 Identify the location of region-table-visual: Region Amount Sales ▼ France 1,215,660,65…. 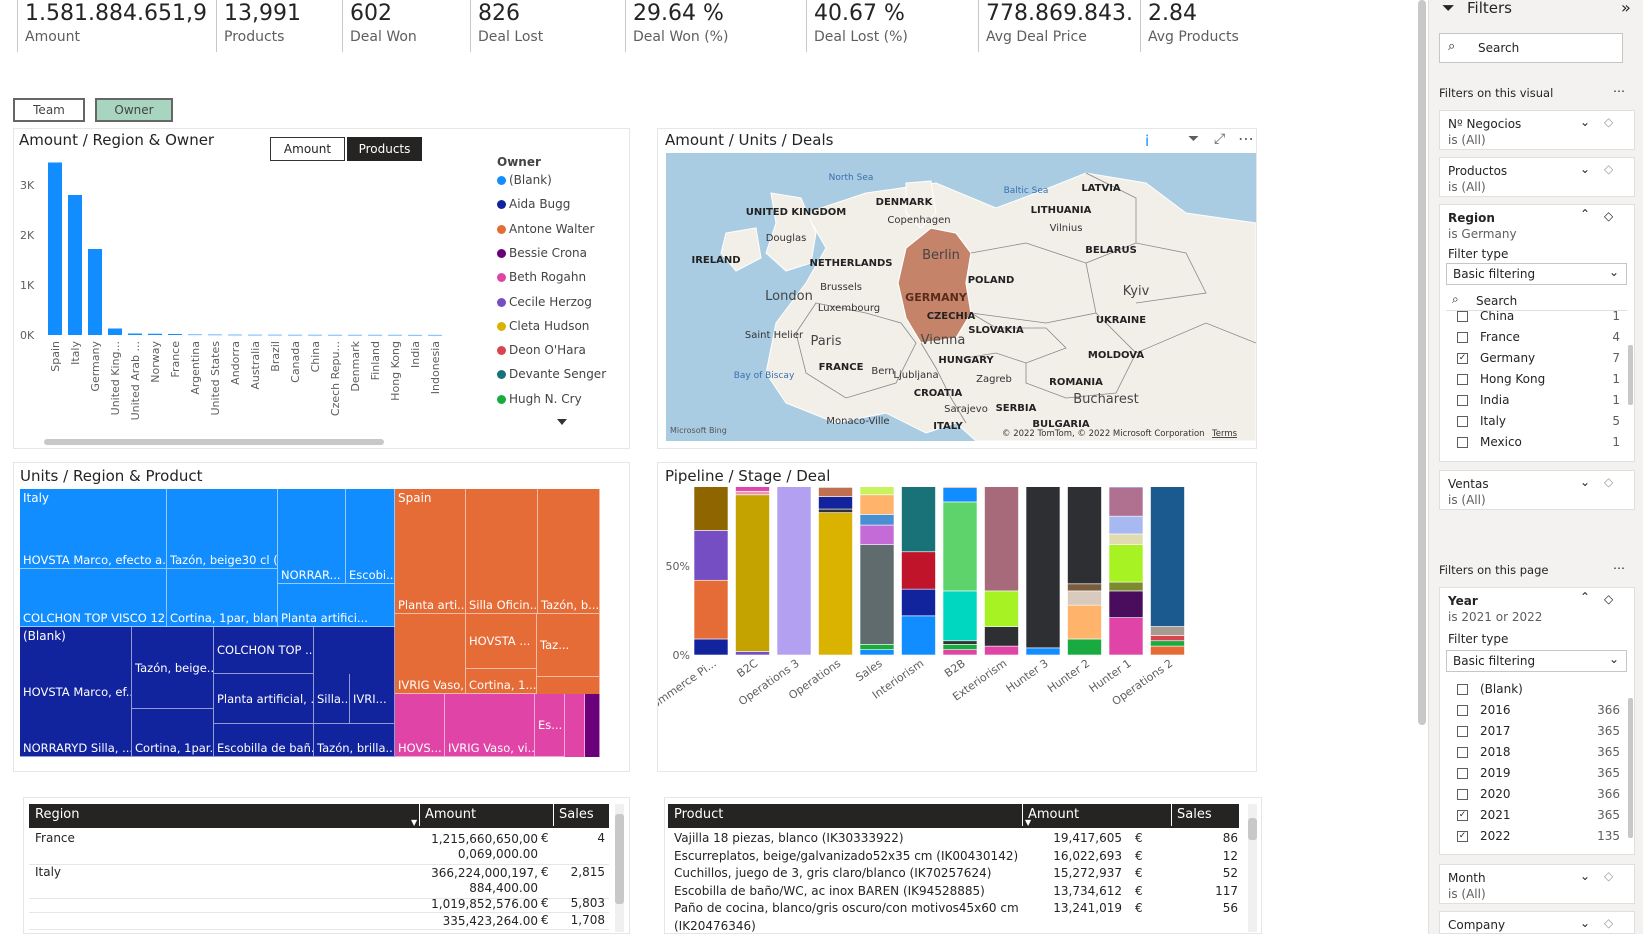
(326, 865).